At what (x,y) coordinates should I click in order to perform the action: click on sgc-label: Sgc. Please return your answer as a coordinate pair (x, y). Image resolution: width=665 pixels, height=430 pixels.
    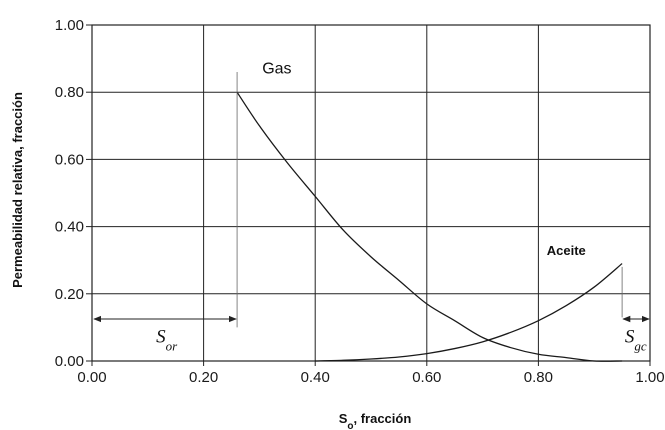
    Looking at the image, I should click on (636, 340).